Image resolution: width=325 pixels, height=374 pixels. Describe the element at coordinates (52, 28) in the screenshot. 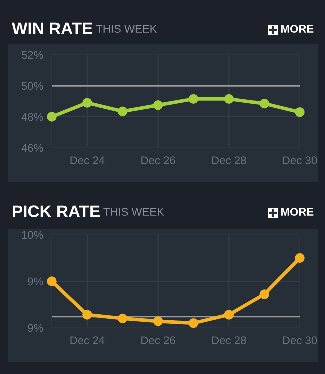

I see `chart-title: WIN RATE` at that location.